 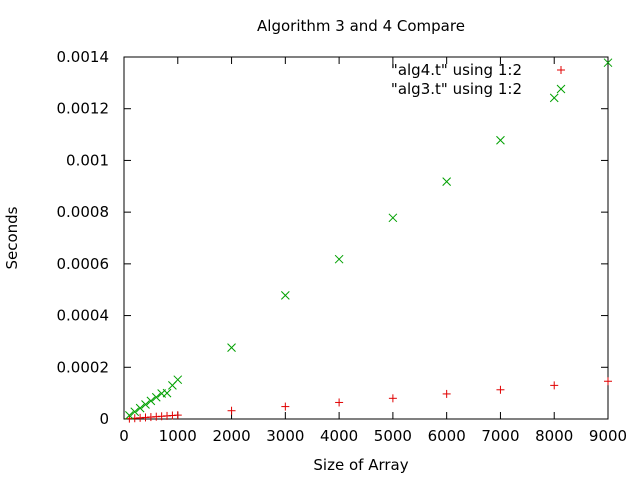 I want to click on x-tick-label: 3000, so click(x=285, y=436).